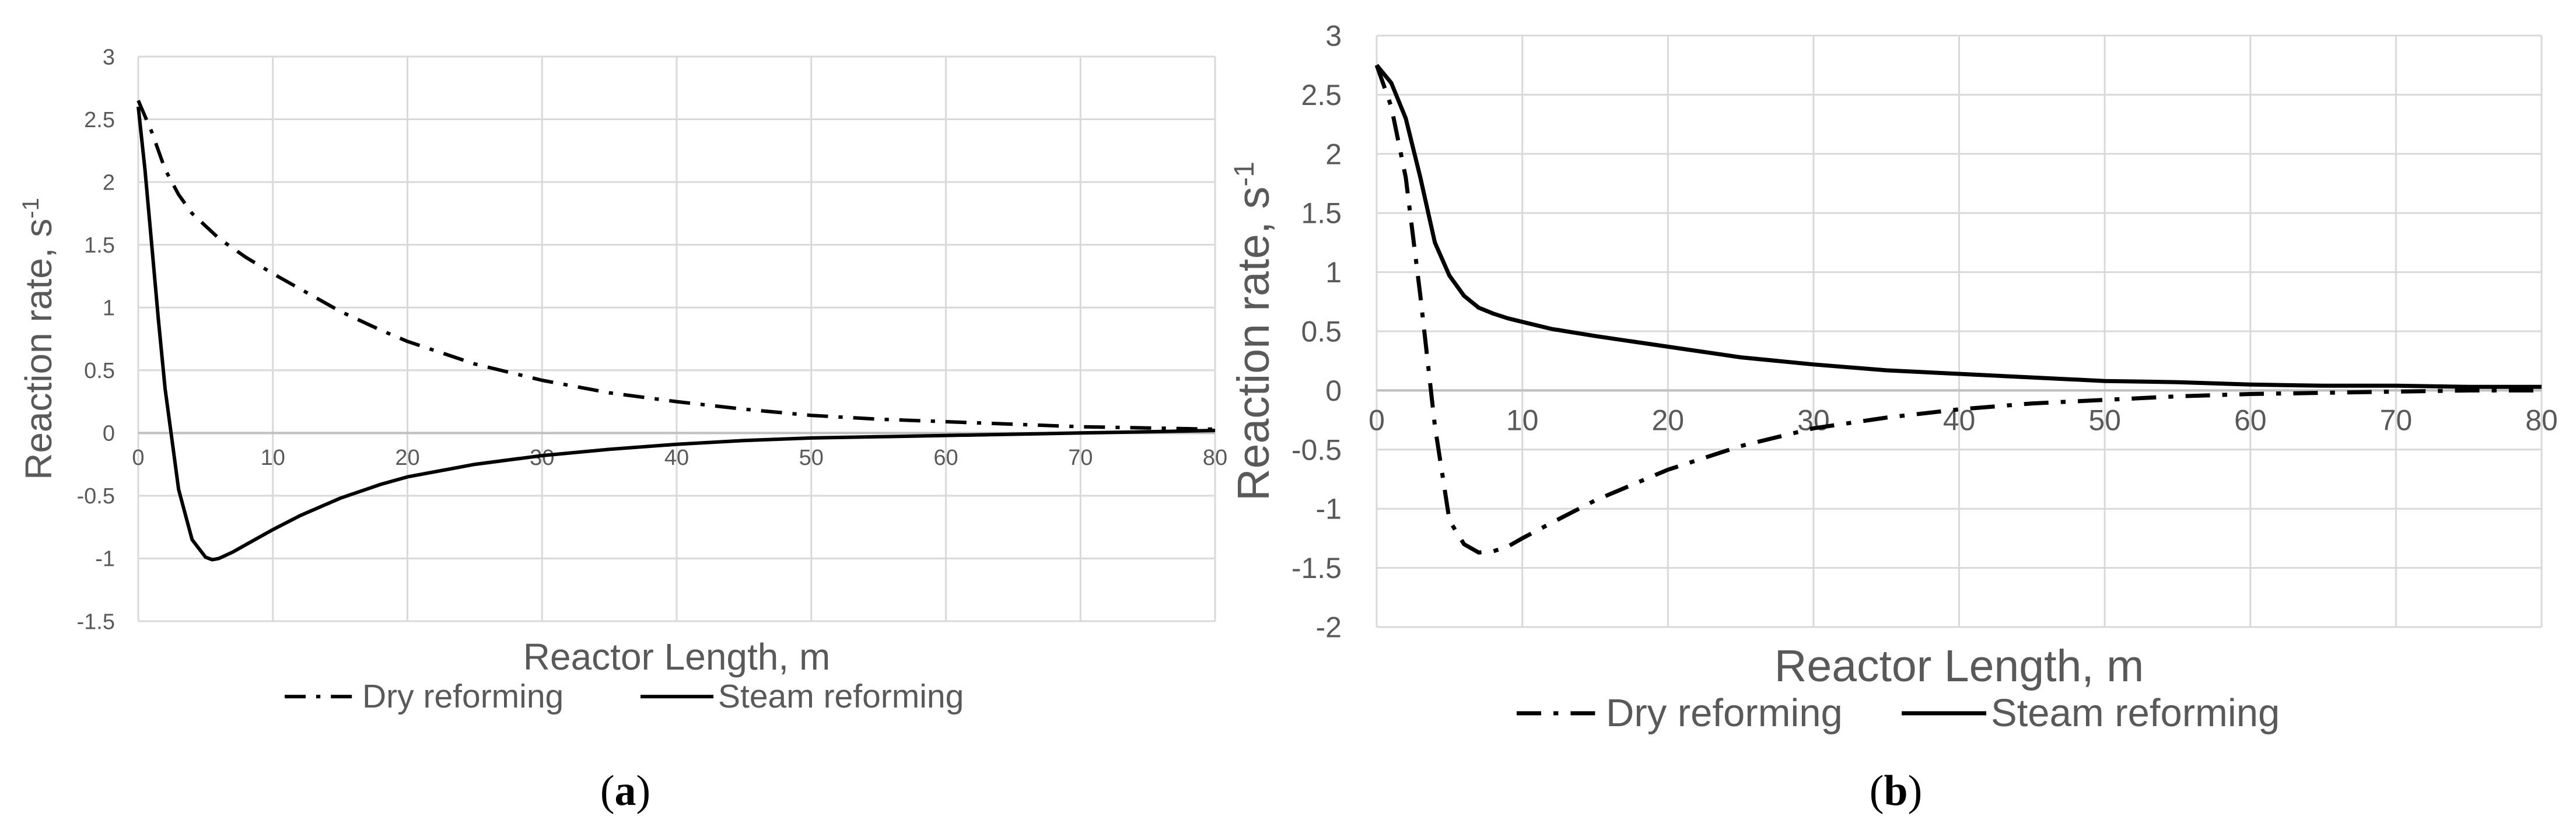 The image size is (2576, 830). Describe the element at coordinates (625, 791) in the screenshot. I see `panel-label: (a)` at that location.